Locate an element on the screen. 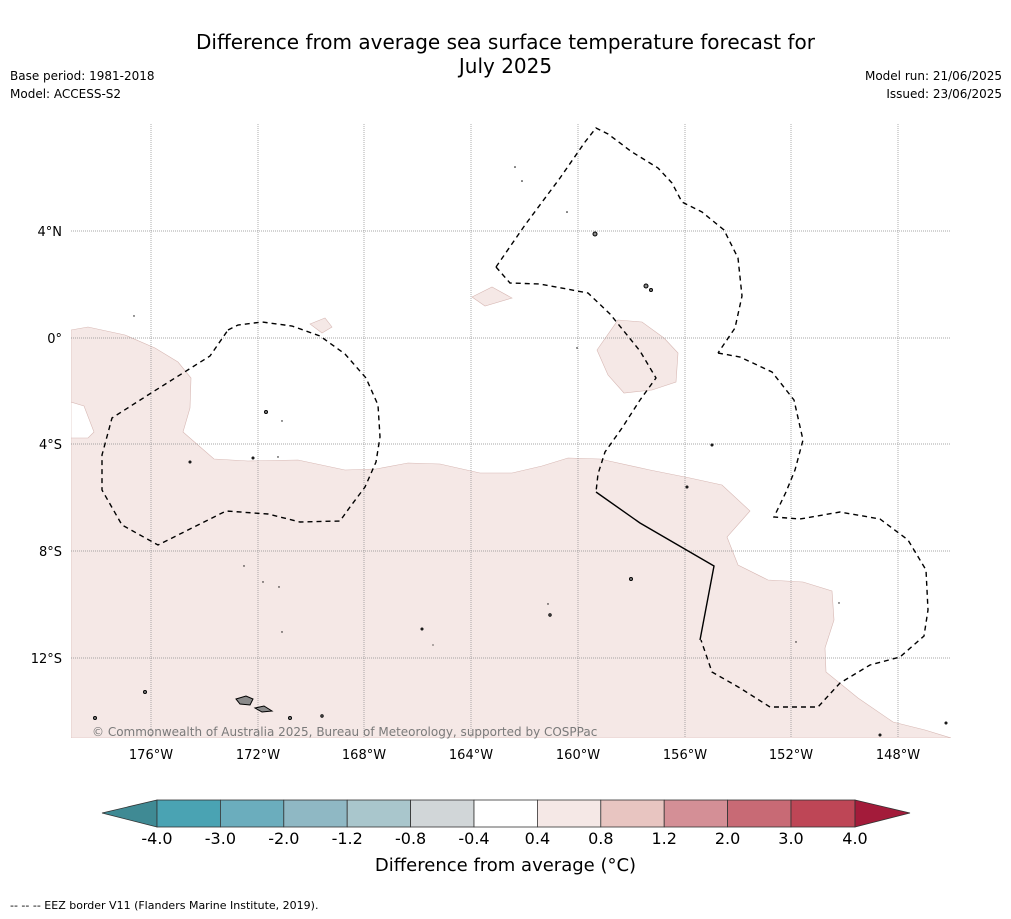 The image size is (1011, 919). lon-tick-label: 176°W is located at coordinates (151, 755).